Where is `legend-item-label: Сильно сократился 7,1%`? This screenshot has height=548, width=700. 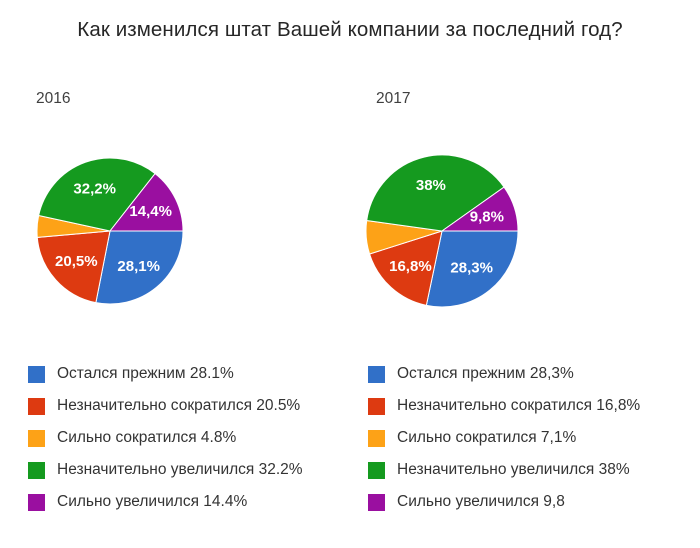 legend-item-label: Сильно сократился 7,1% is located at coordinates (487, 438).